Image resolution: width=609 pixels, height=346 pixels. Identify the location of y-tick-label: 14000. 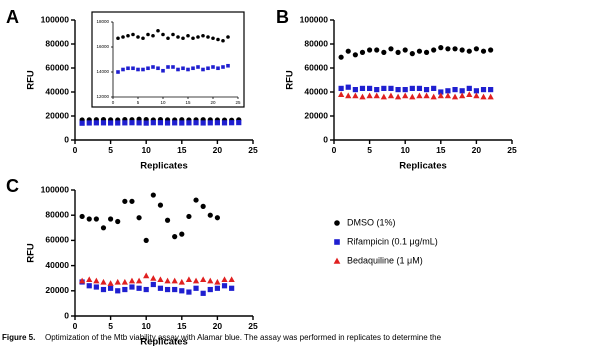
(102, 71).